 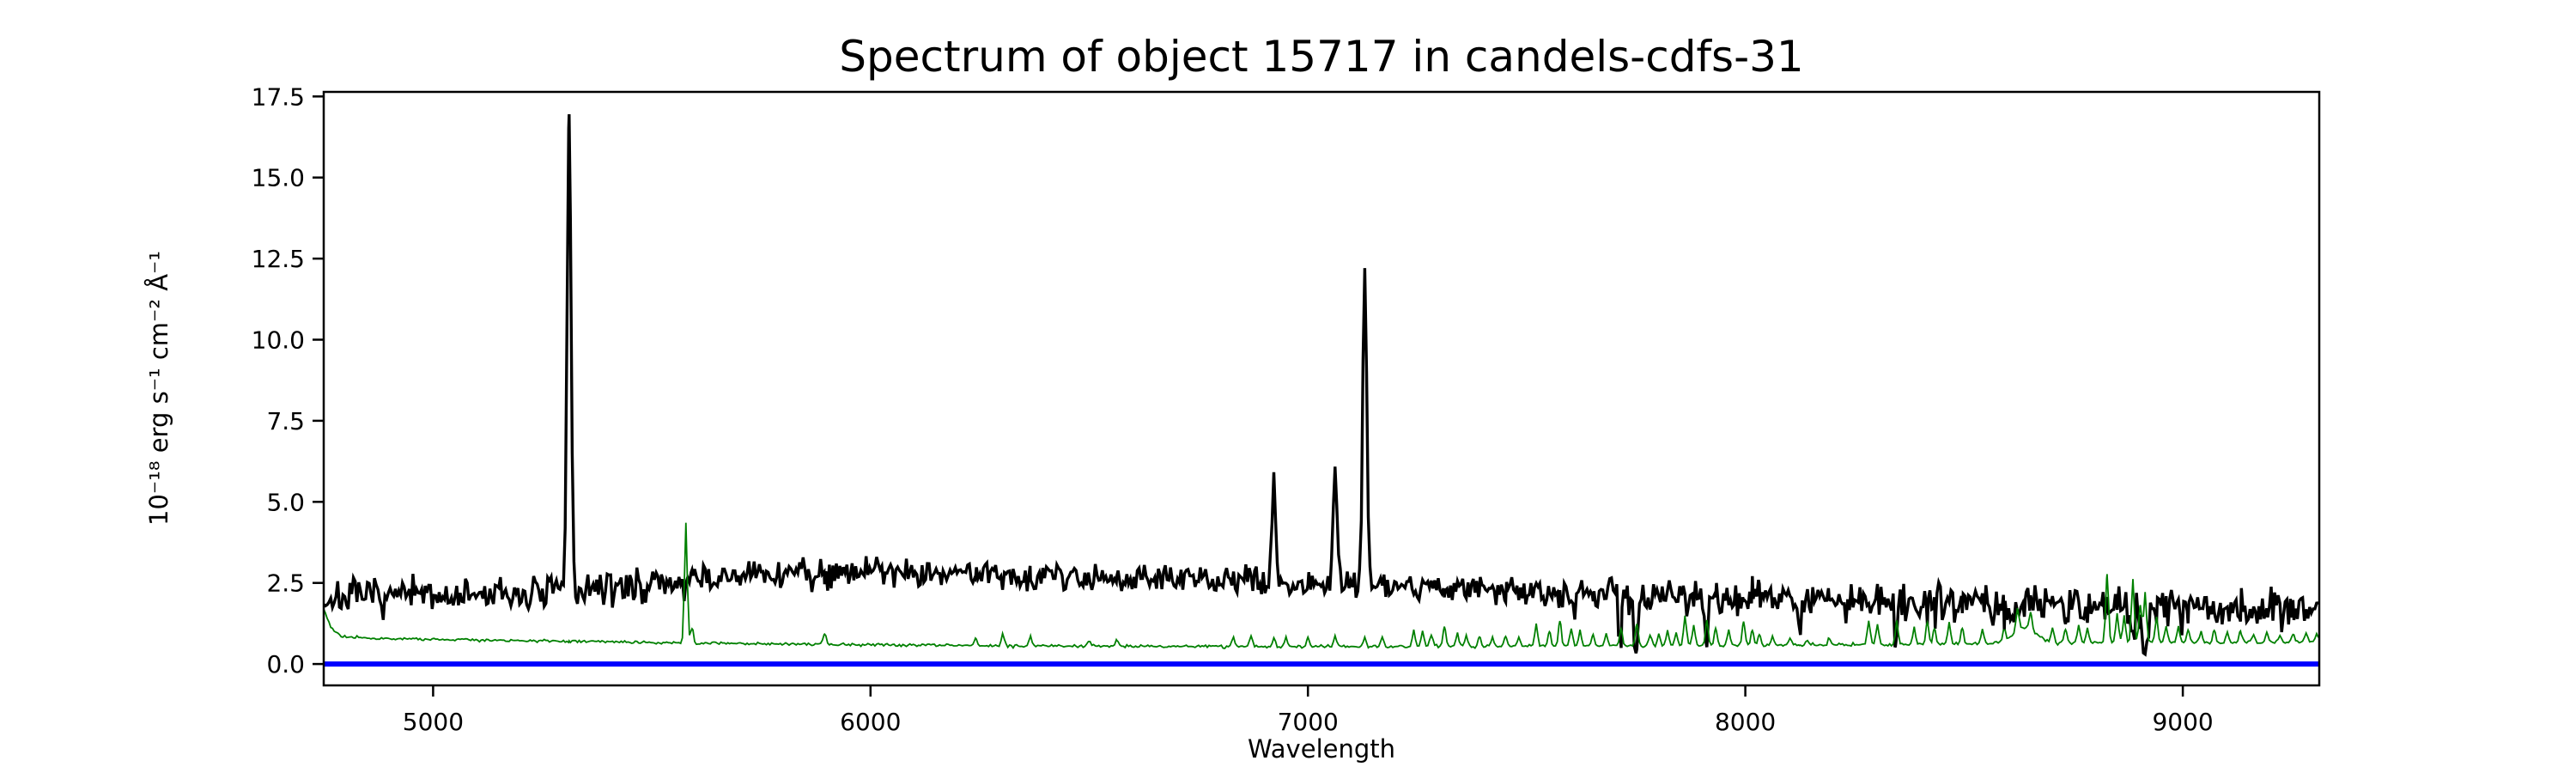 I want to click on x-tick-label: 9000, so click(x=2182, y=722).